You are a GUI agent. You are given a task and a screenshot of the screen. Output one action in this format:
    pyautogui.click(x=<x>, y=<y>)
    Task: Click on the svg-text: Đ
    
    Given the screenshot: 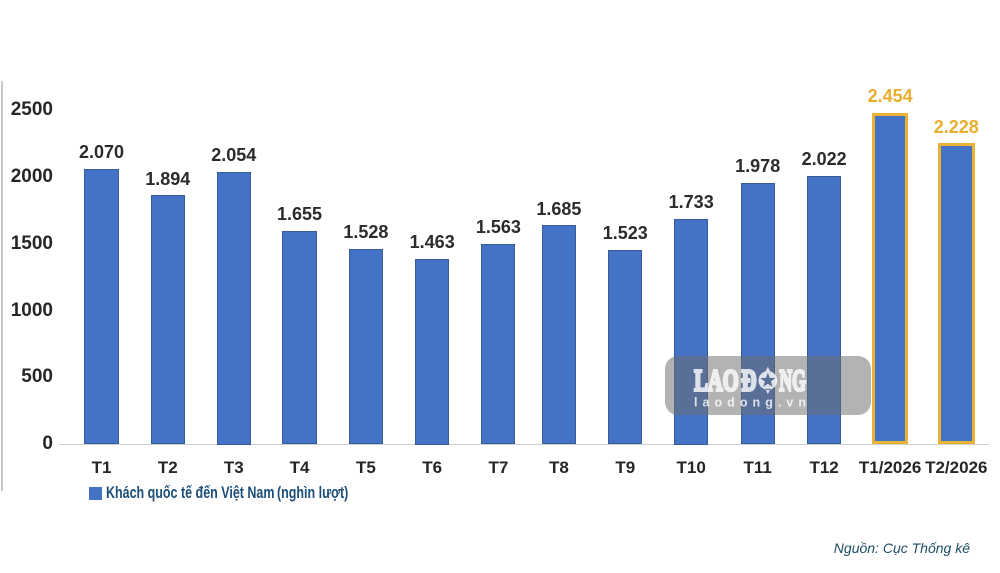 What is the action you would take?
    pyautogui.click(x=748, y=380)
    